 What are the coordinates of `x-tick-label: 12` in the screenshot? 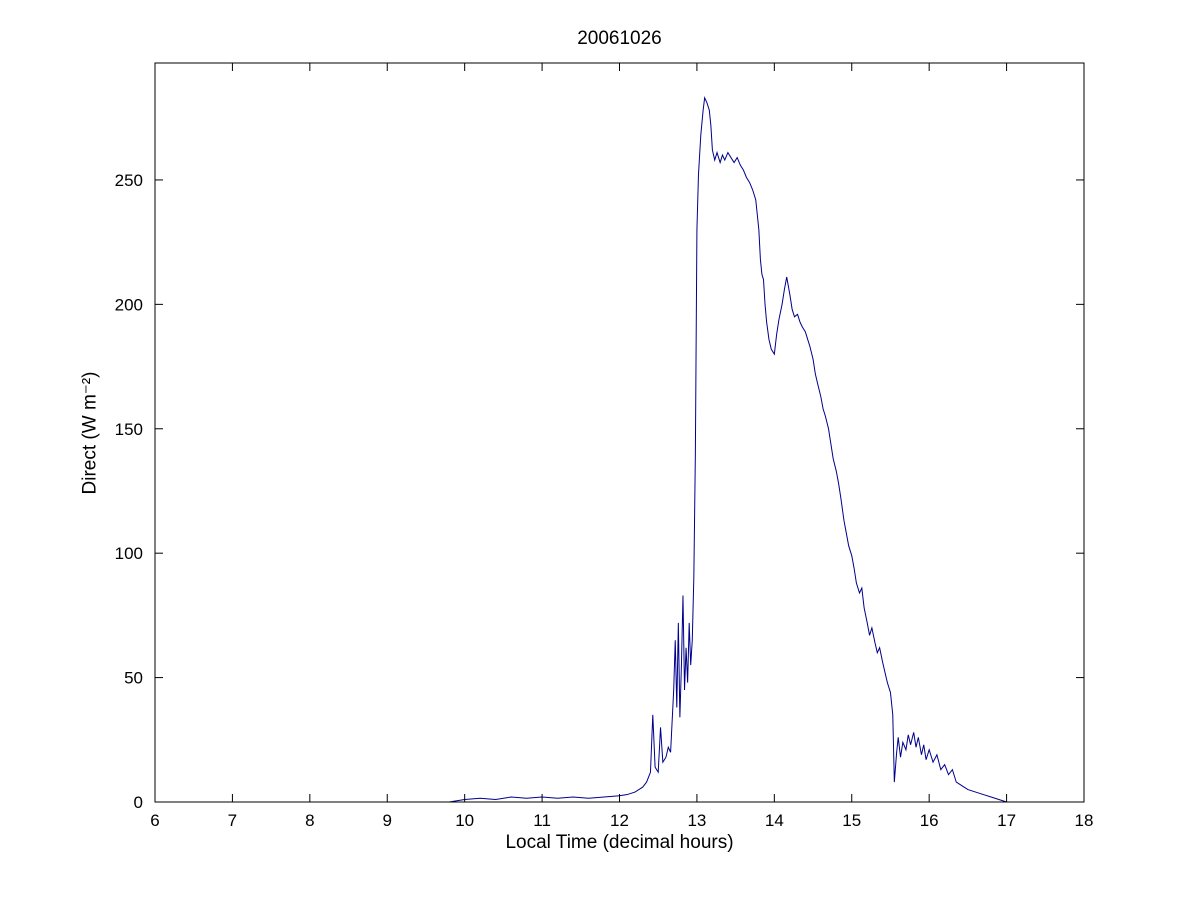 It's located at (619, 820).